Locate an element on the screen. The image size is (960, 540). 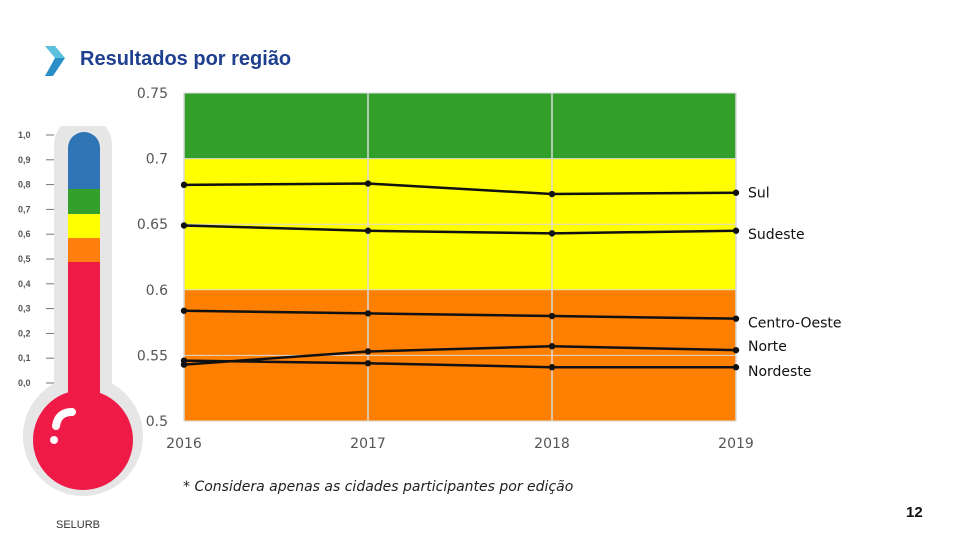
thermometer-scale-label: 0,5 is located at coordinates (24, 259).